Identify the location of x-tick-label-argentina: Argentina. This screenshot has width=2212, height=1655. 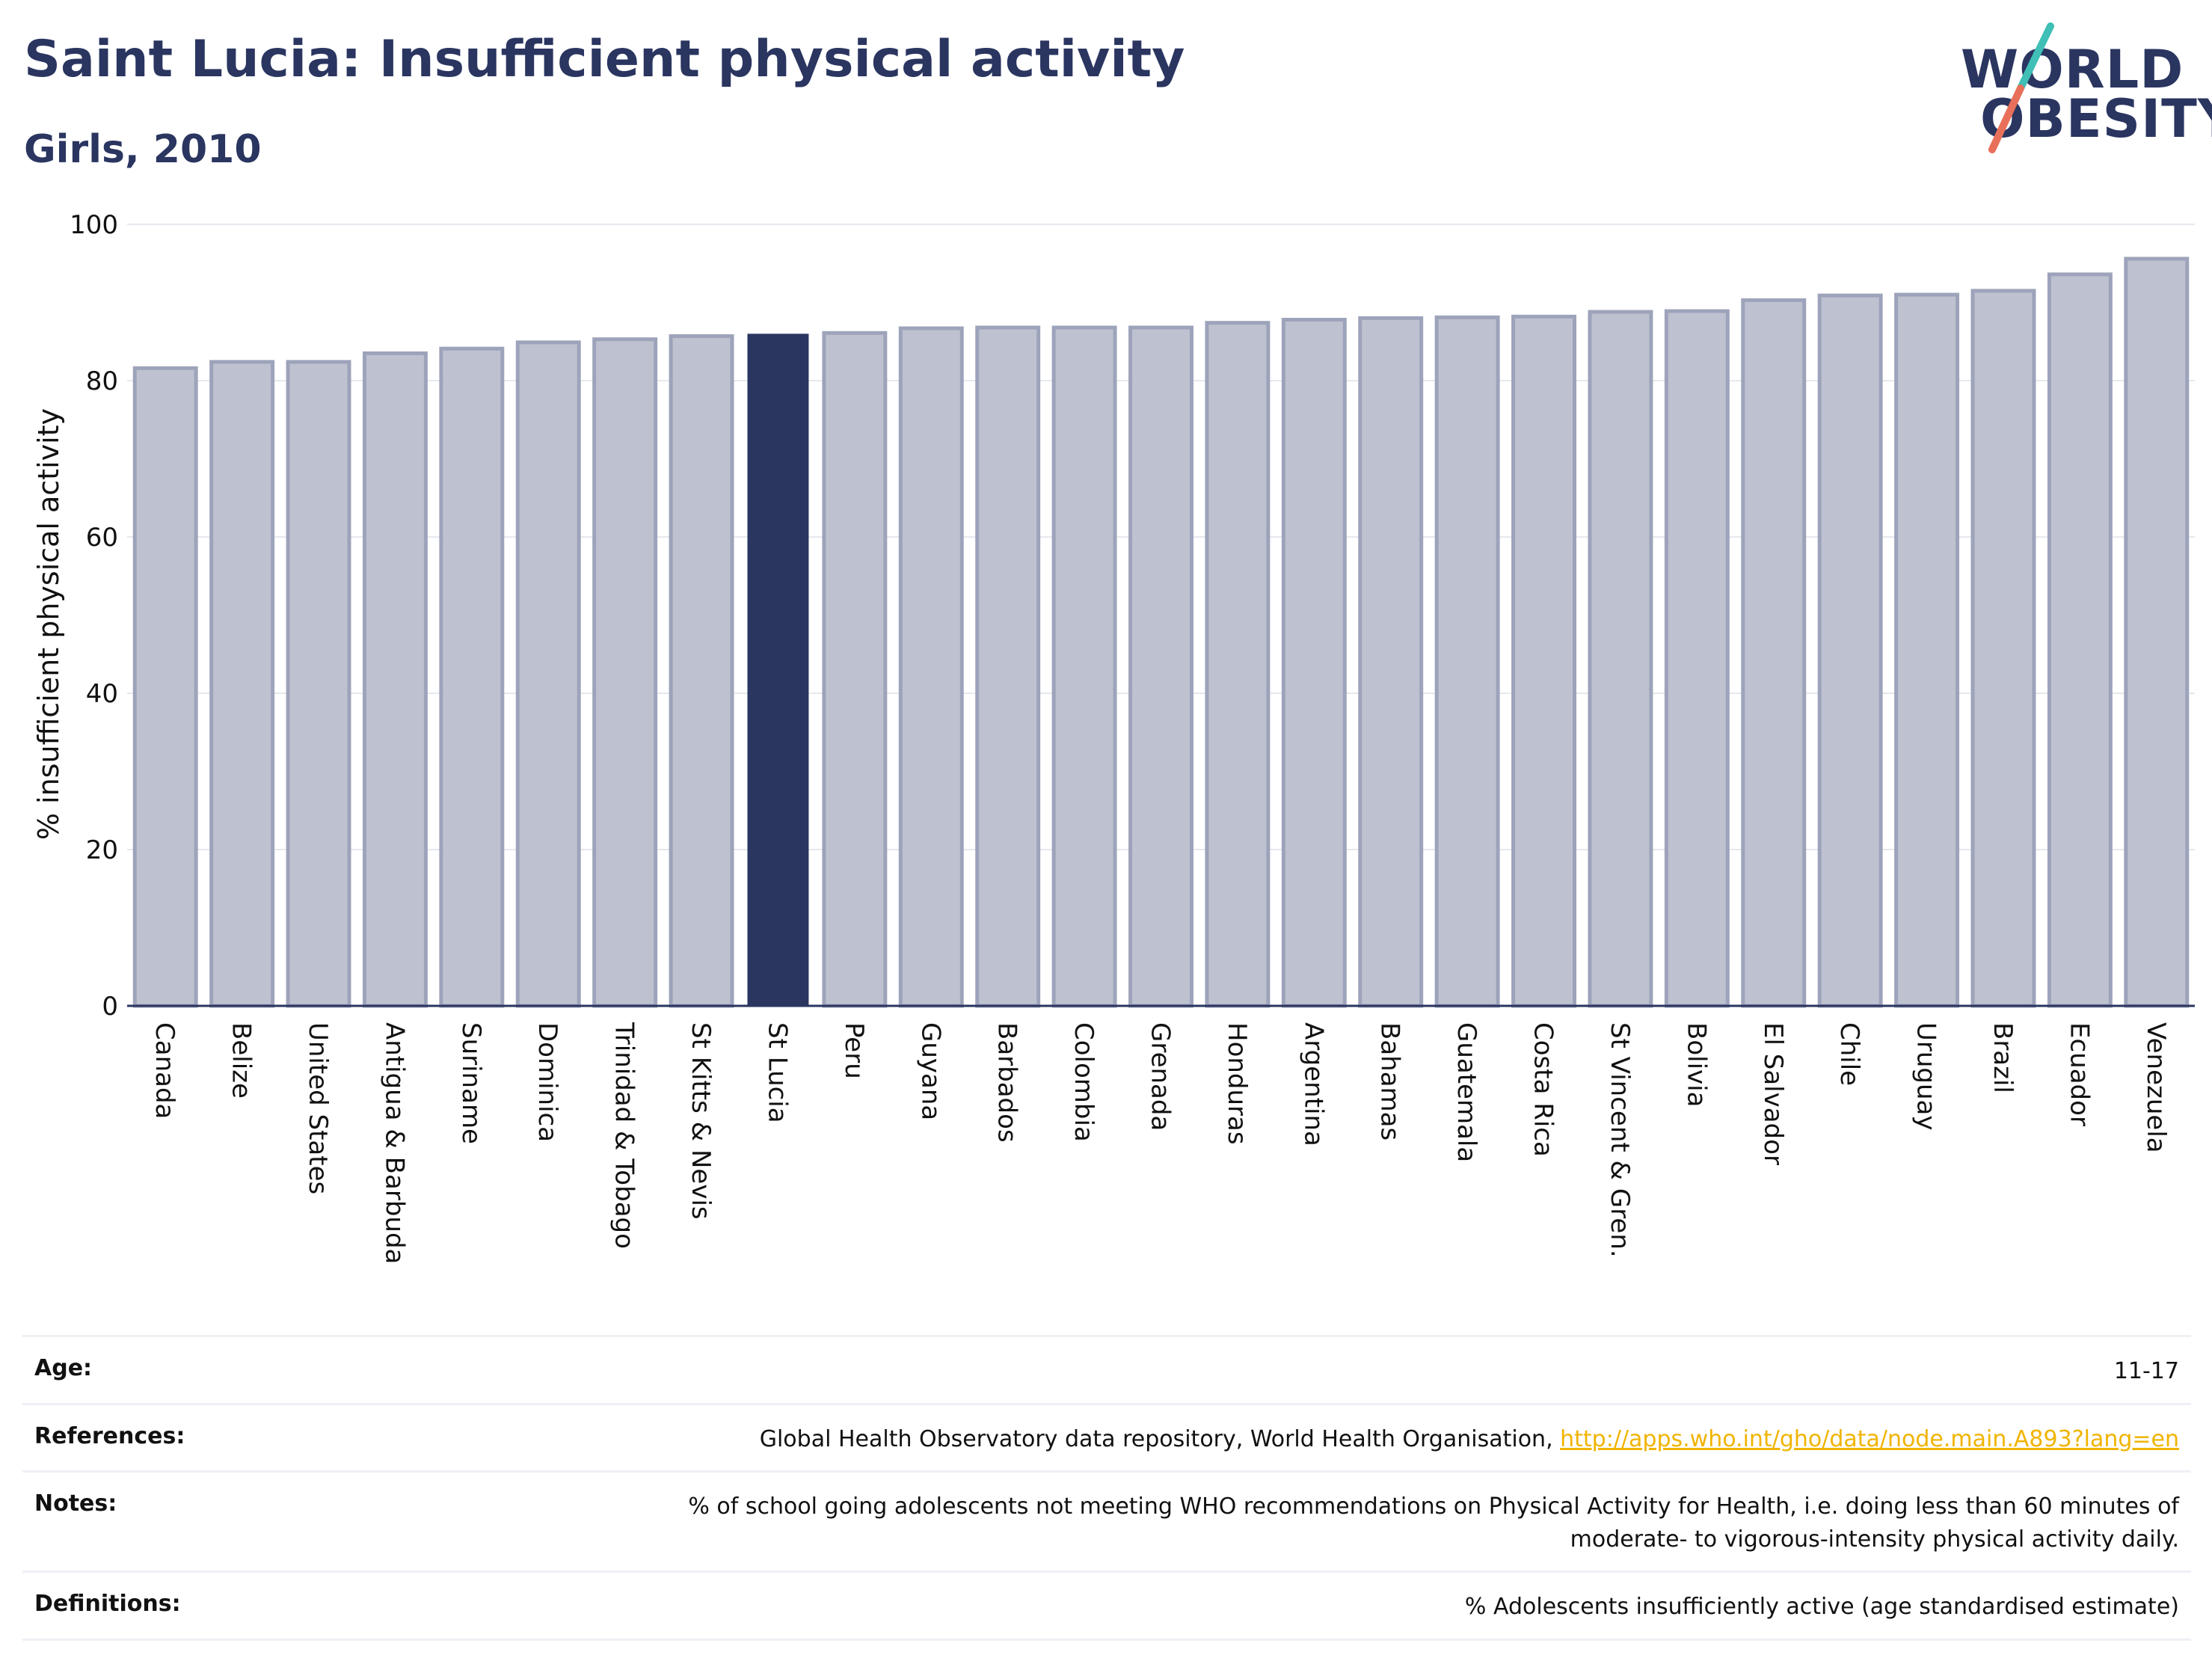
(1313, 1084).